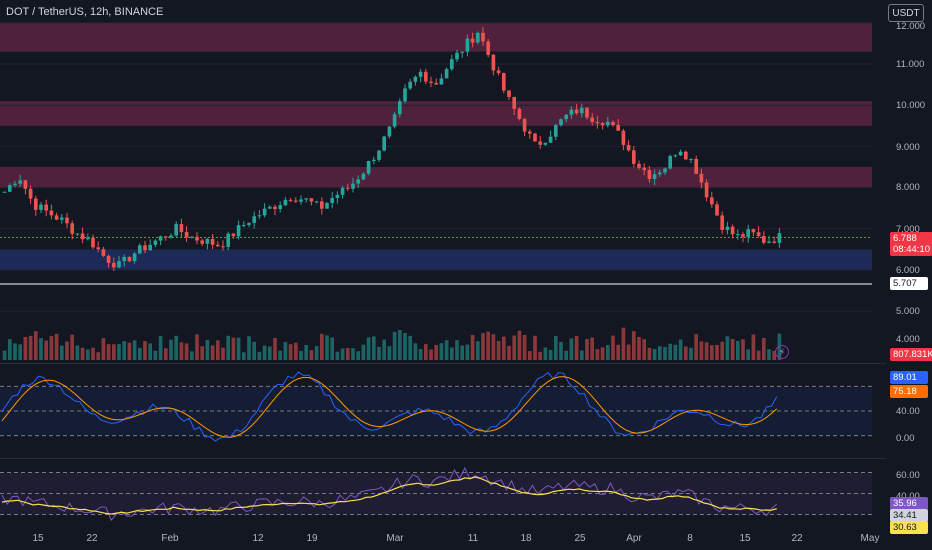 This screenshot has height=550, width=932. I want to click on time-axis-label: 8, so click(690, 538).